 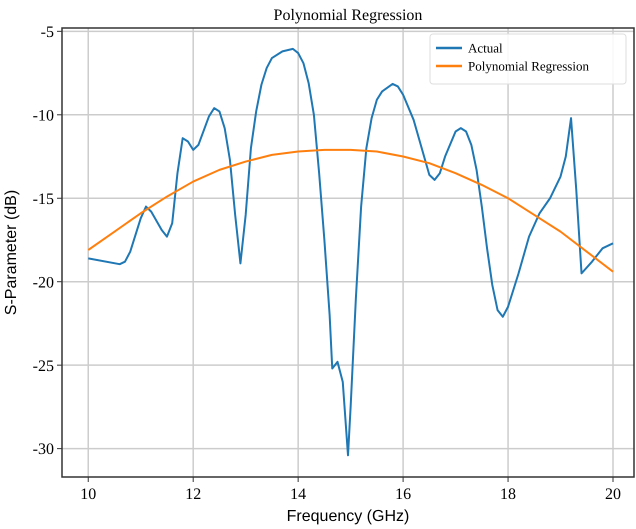 What do you see at coordinates (193, 494) in the screenshot?
I see `x-tick-label: 12` at bounding box center [193, 494].